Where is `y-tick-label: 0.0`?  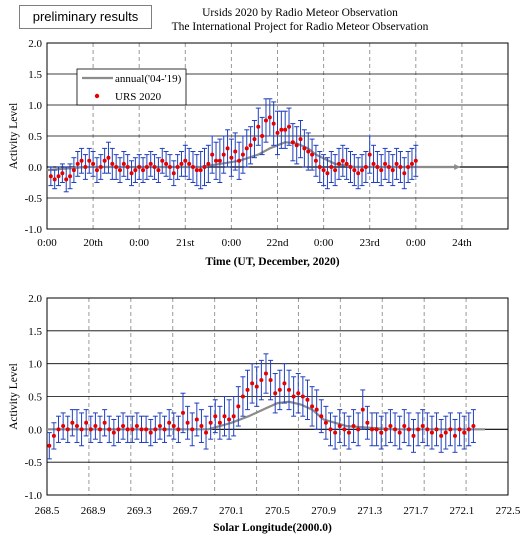
y-tick-label: 0.0 is located at coordinates (35, 430).